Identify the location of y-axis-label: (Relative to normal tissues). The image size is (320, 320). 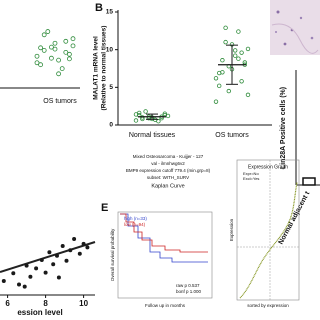
(104, 68).